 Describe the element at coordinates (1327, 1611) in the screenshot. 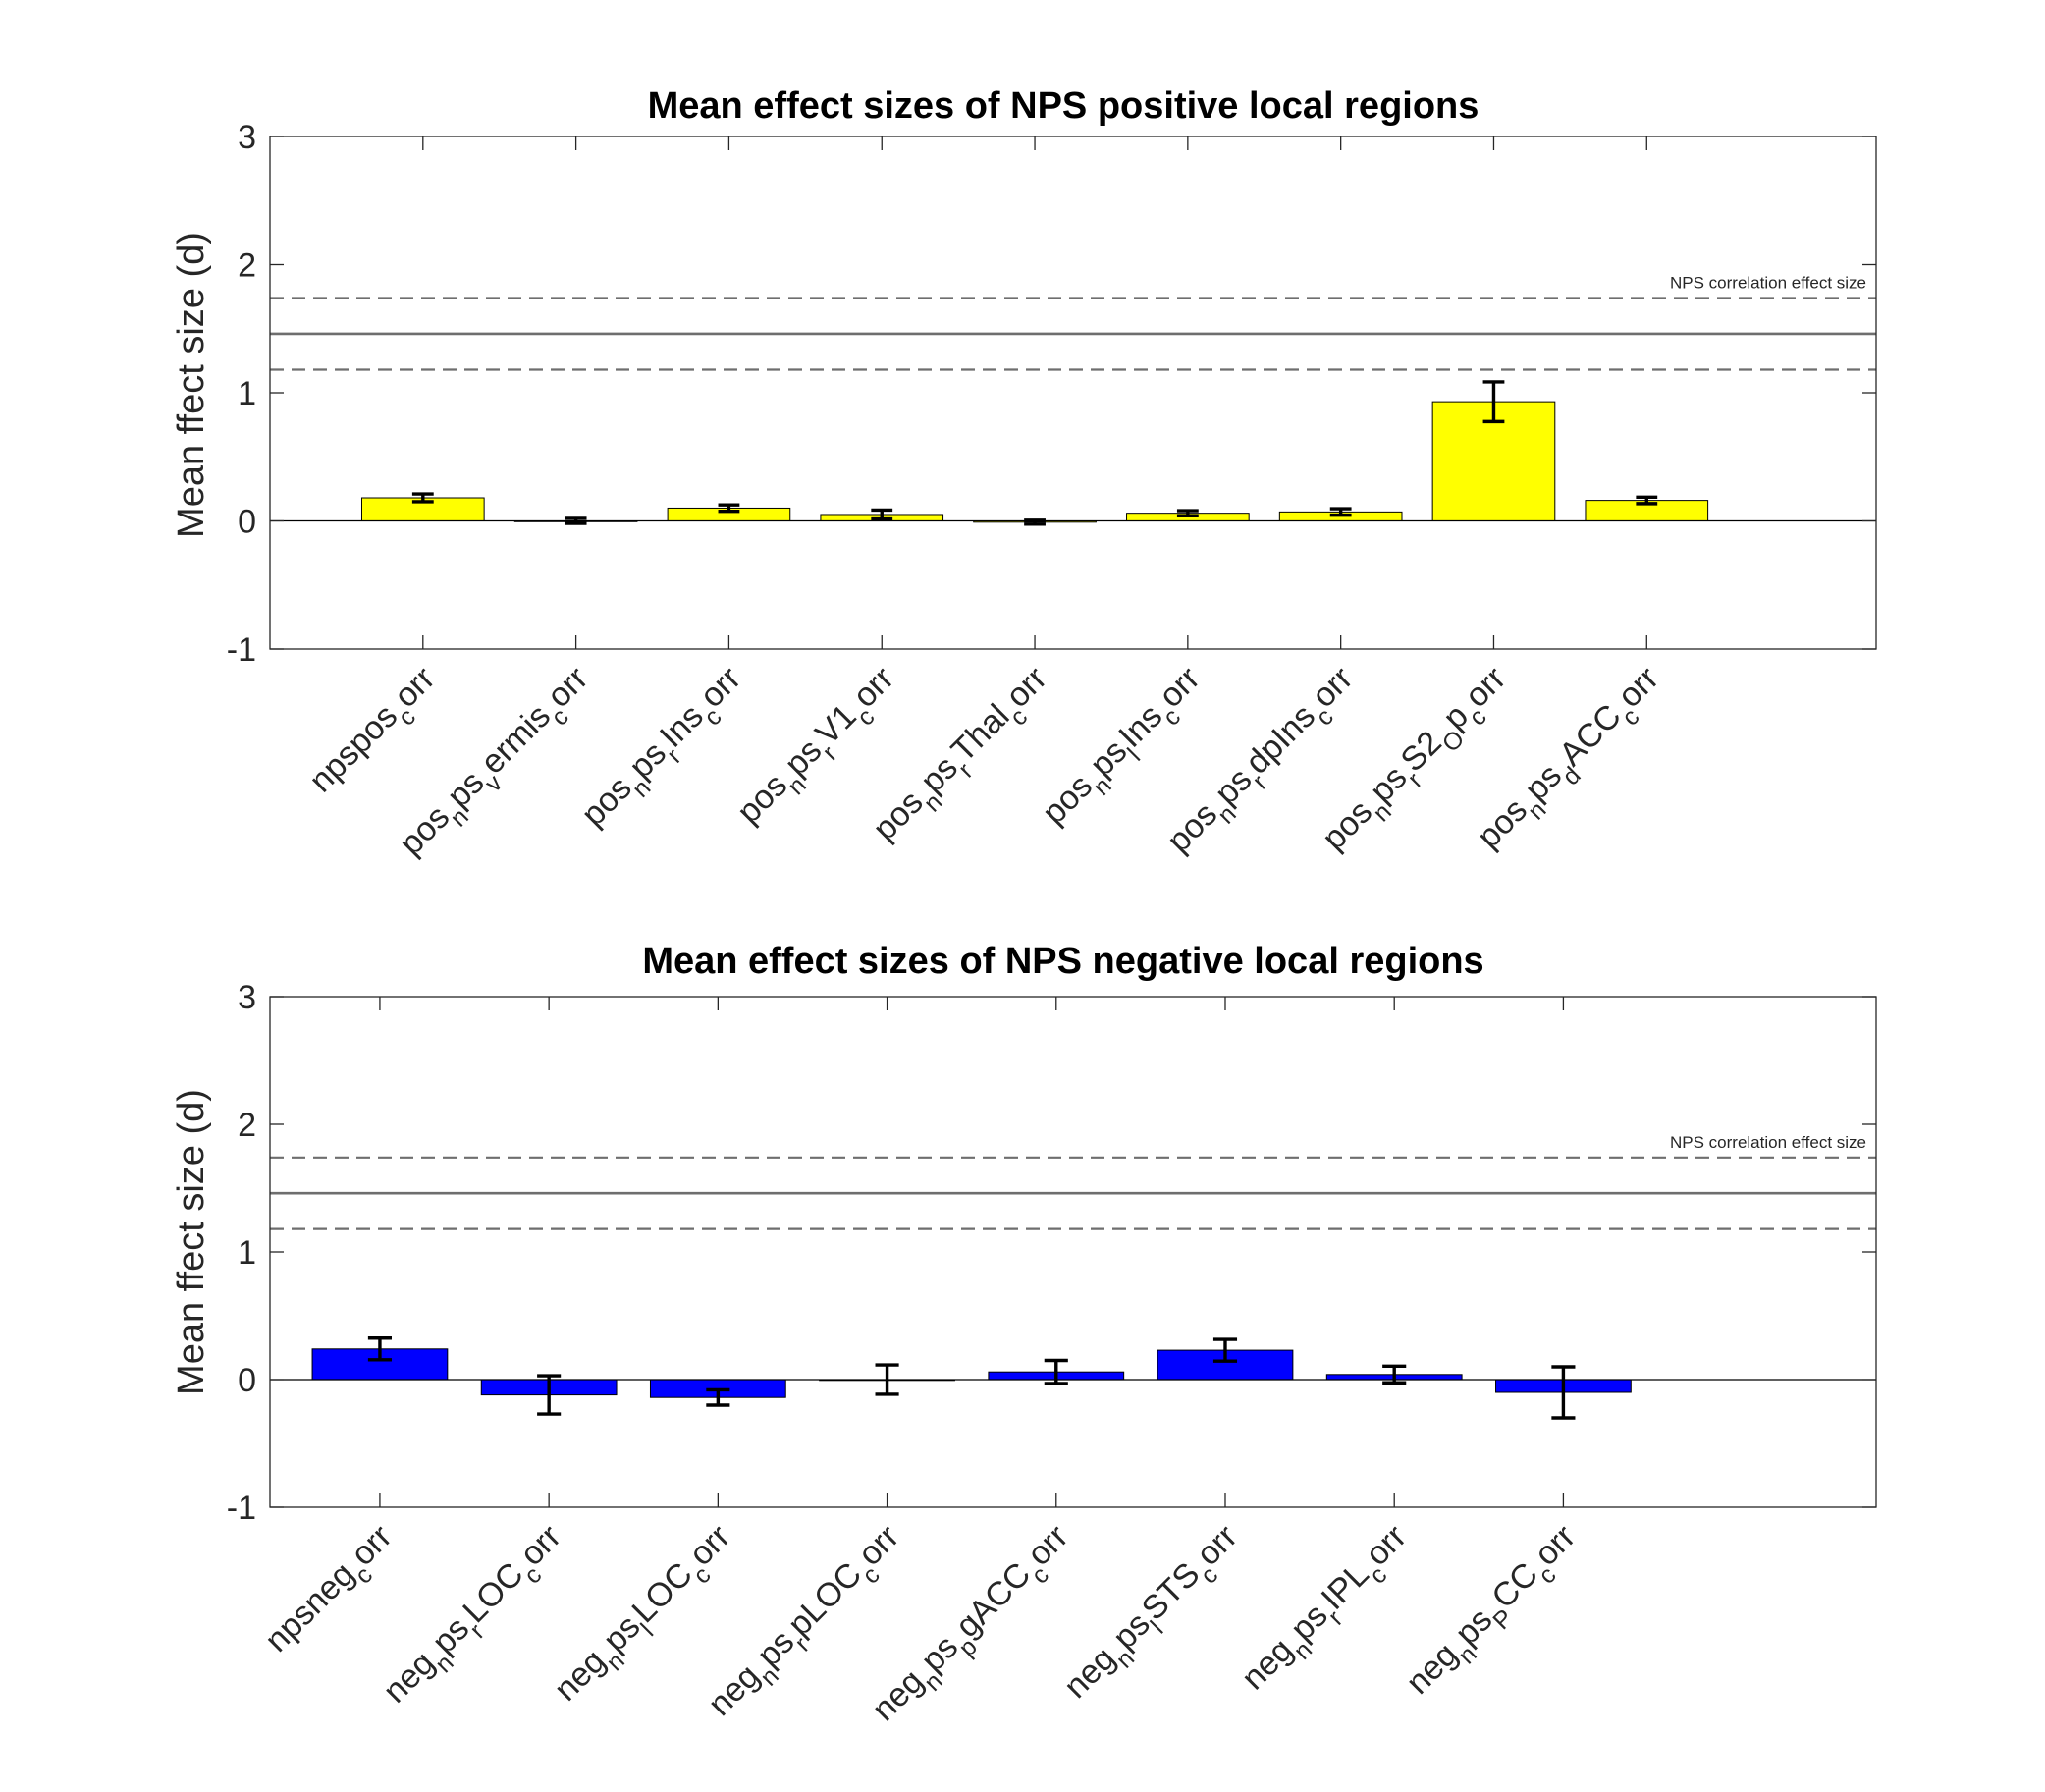

I see `x-tick-label: negnpsrIPLcorr` at that location.